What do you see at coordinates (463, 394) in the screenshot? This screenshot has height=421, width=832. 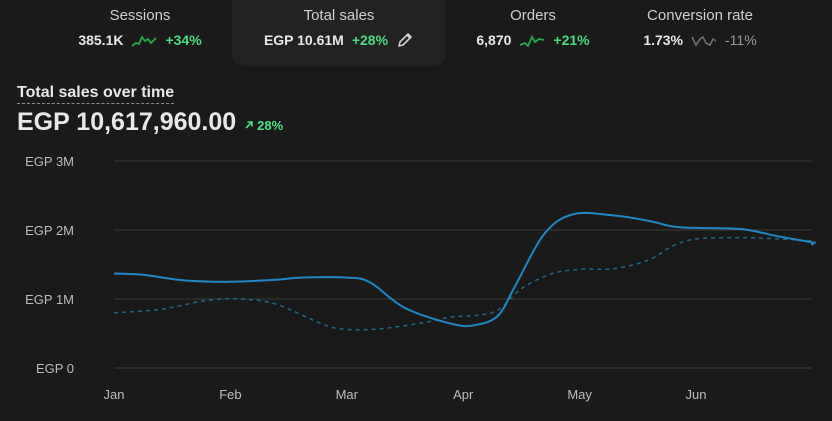 I see `x-tick-label: Apr` at bounding box center [463, 394].